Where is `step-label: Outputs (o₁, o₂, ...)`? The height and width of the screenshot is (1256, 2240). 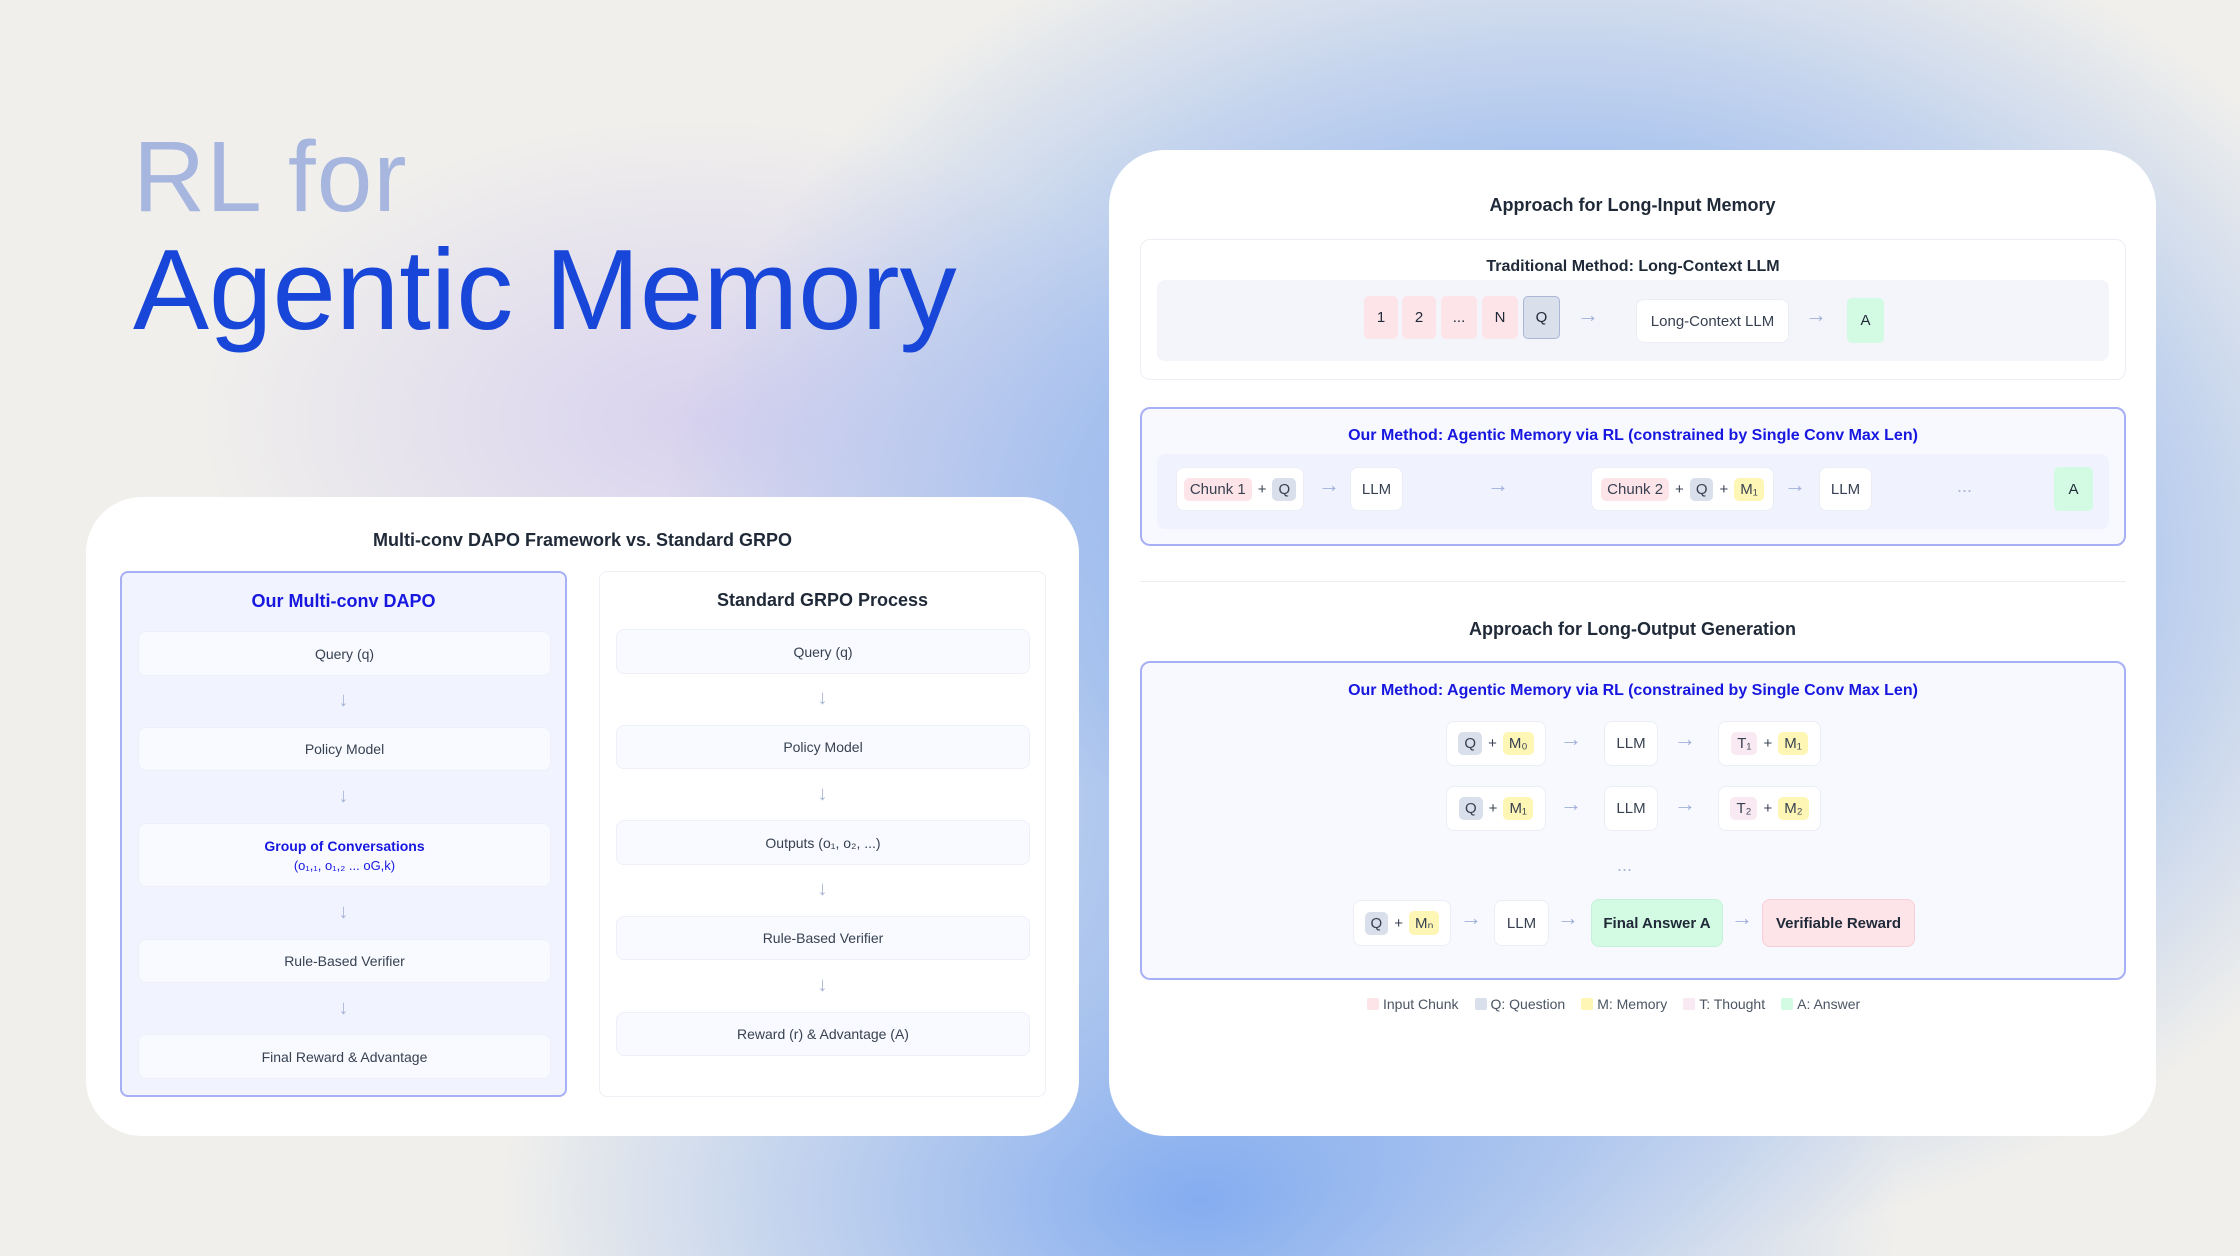 step-label: Outputs (o₁, o₂, ...) is located at coordinates (823, 842).